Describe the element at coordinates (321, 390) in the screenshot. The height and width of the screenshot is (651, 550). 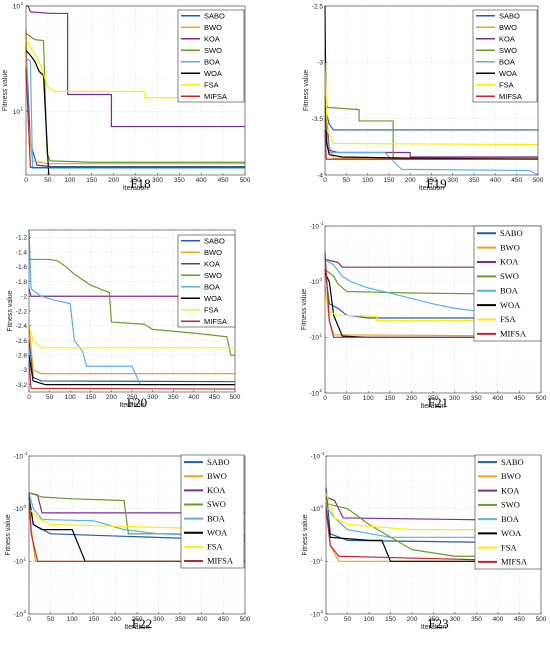
I see `y-tick-exponent: 2` at that location.